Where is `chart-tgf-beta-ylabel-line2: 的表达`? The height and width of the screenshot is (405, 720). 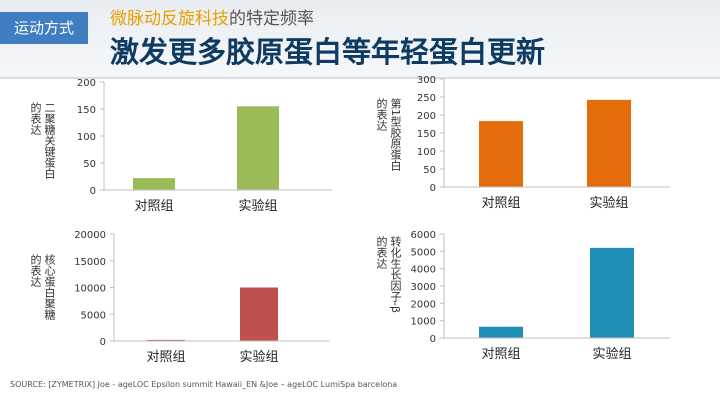 chart-tgf-beta-ylabel-line2: 的表达 is located at coordinates (381, 252).